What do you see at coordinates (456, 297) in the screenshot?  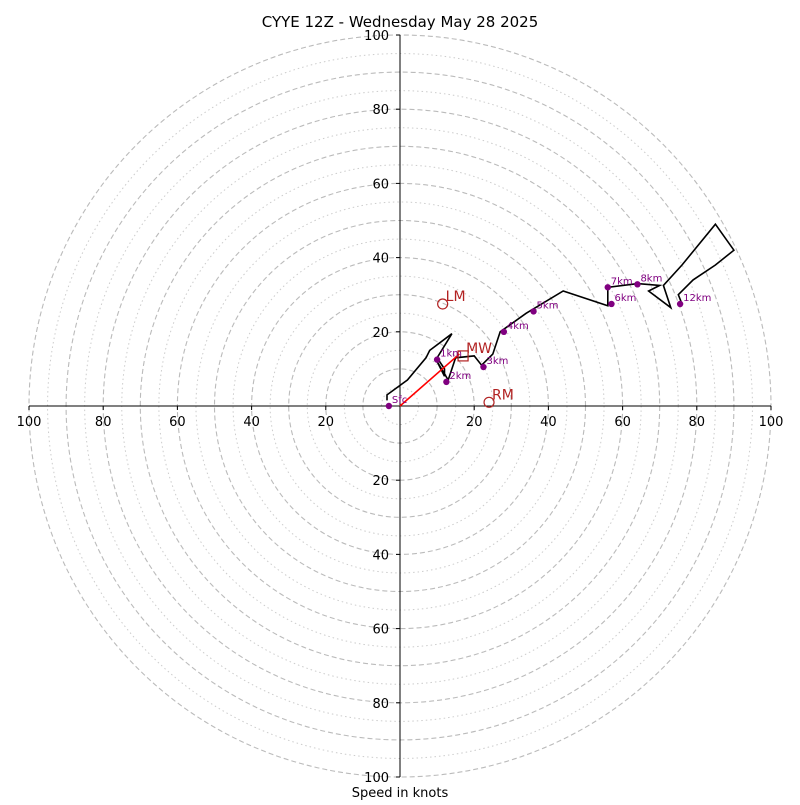 I see `storm-motion-label: LM` at bounding box center [456, 297].